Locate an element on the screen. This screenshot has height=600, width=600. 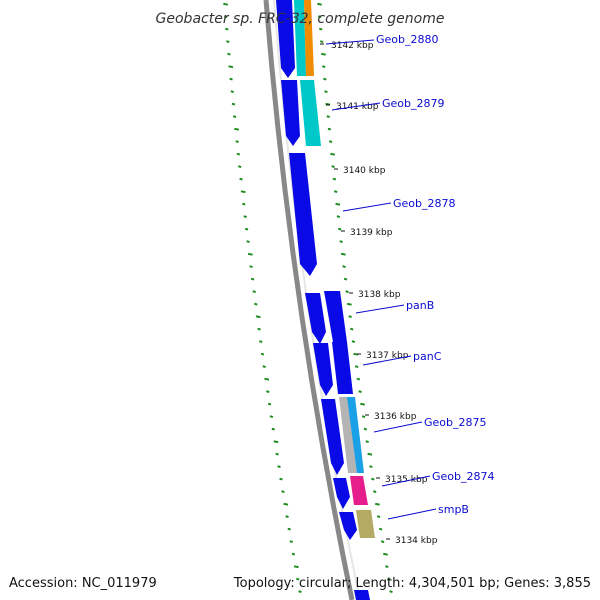
scale-label: 3137 kbp is located at coordinates (387, 356).